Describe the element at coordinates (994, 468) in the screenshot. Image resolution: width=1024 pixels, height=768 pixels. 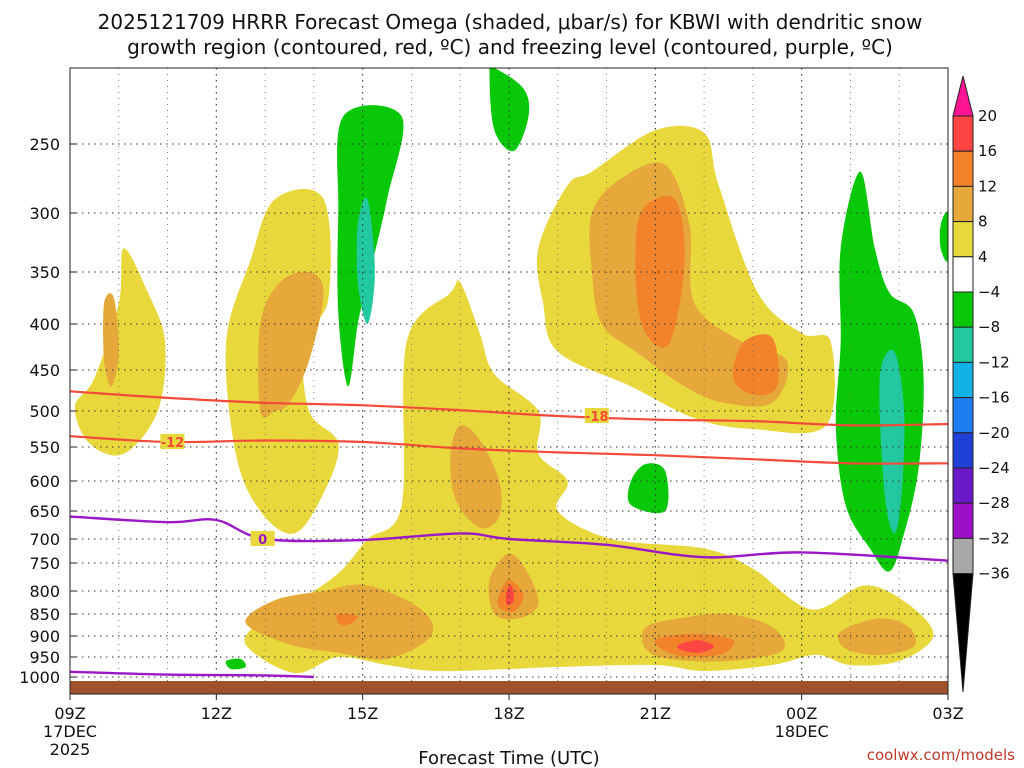
I see `colorbar-label-10: −24` at that location.